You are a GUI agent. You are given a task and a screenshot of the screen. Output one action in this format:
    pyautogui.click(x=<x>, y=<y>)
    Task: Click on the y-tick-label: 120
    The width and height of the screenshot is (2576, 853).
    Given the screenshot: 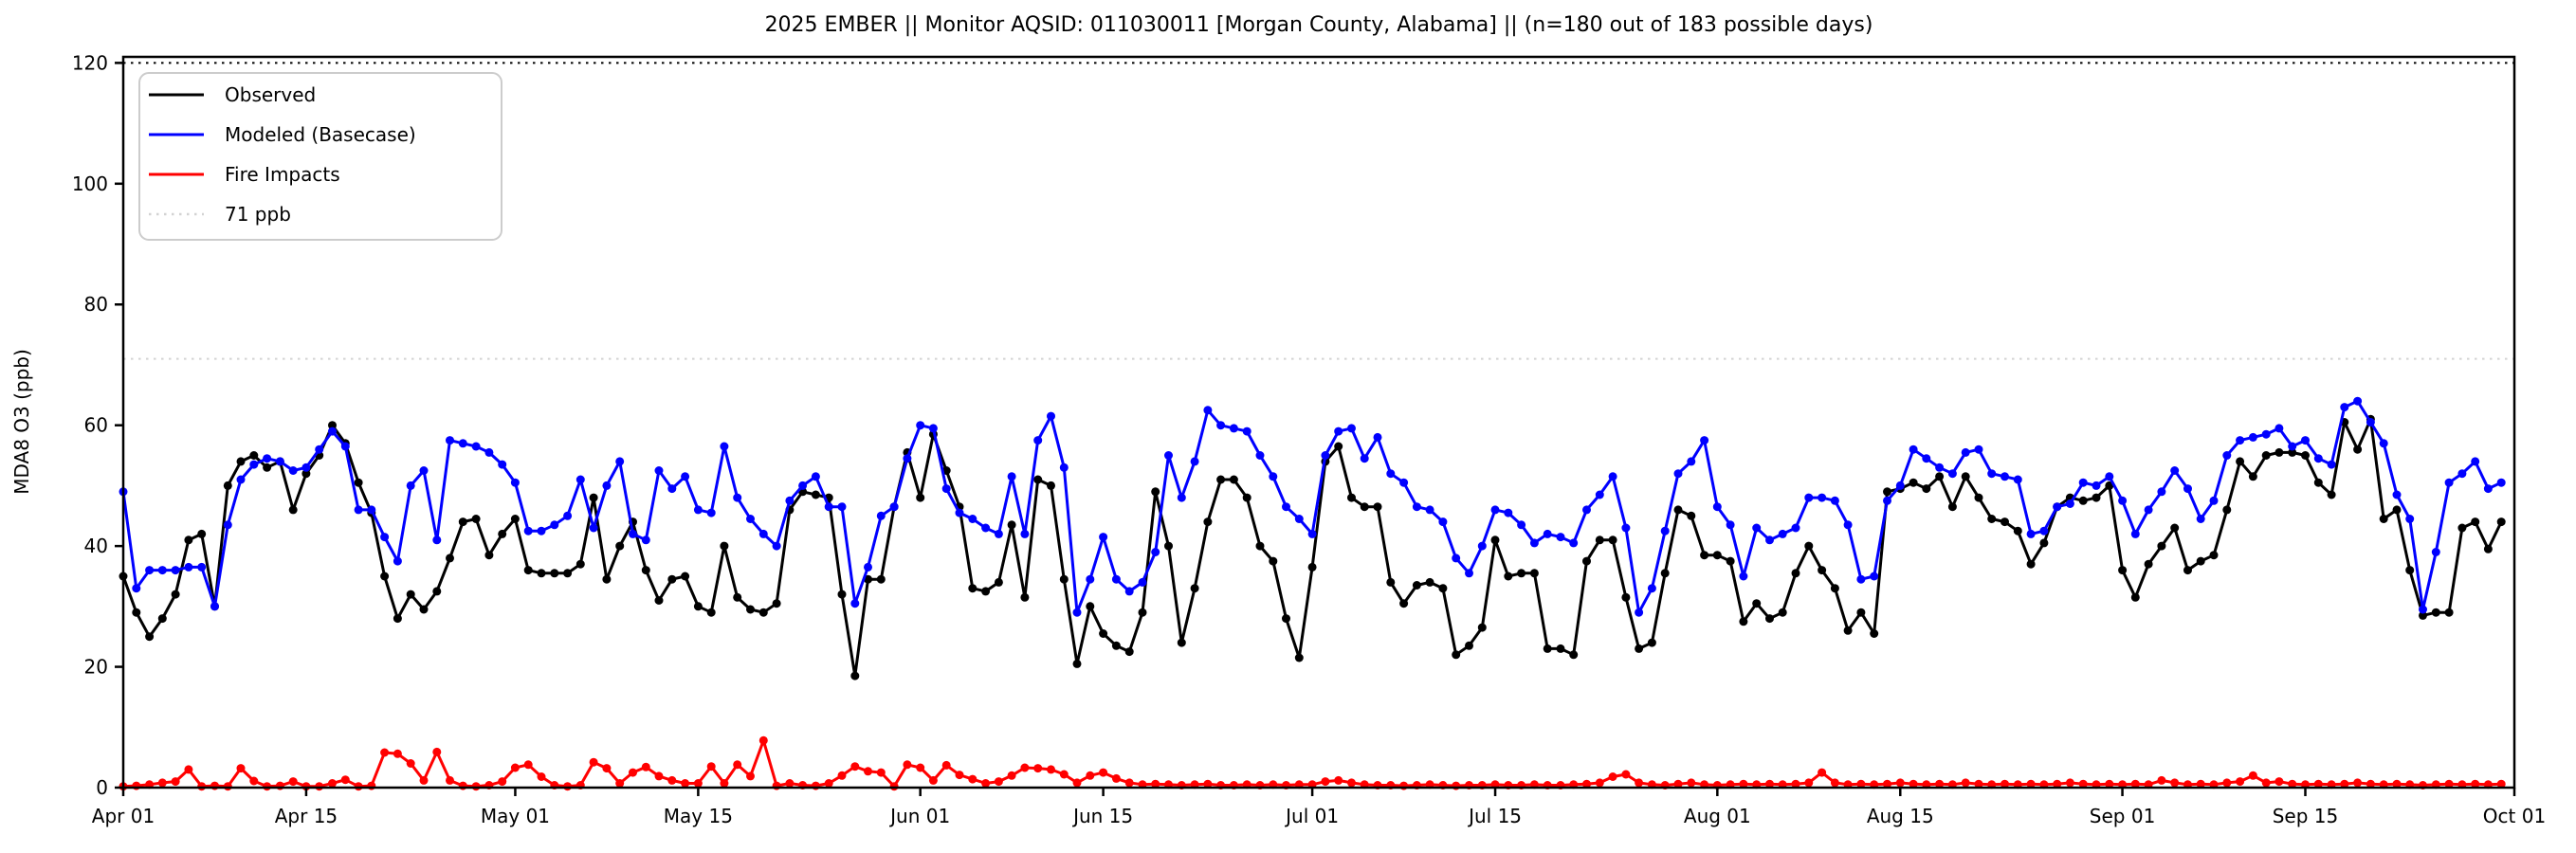 What is the action you would take?
    pyautogui.click(x=90, y=62)
    